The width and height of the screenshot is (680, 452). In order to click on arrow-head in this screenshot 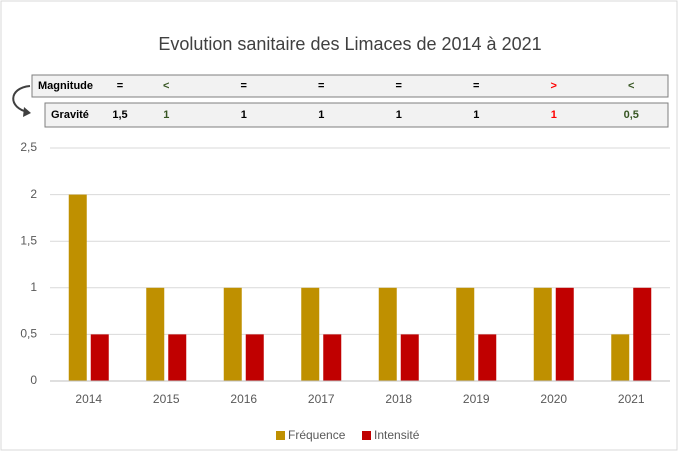, I will do `click(27, 112)`.